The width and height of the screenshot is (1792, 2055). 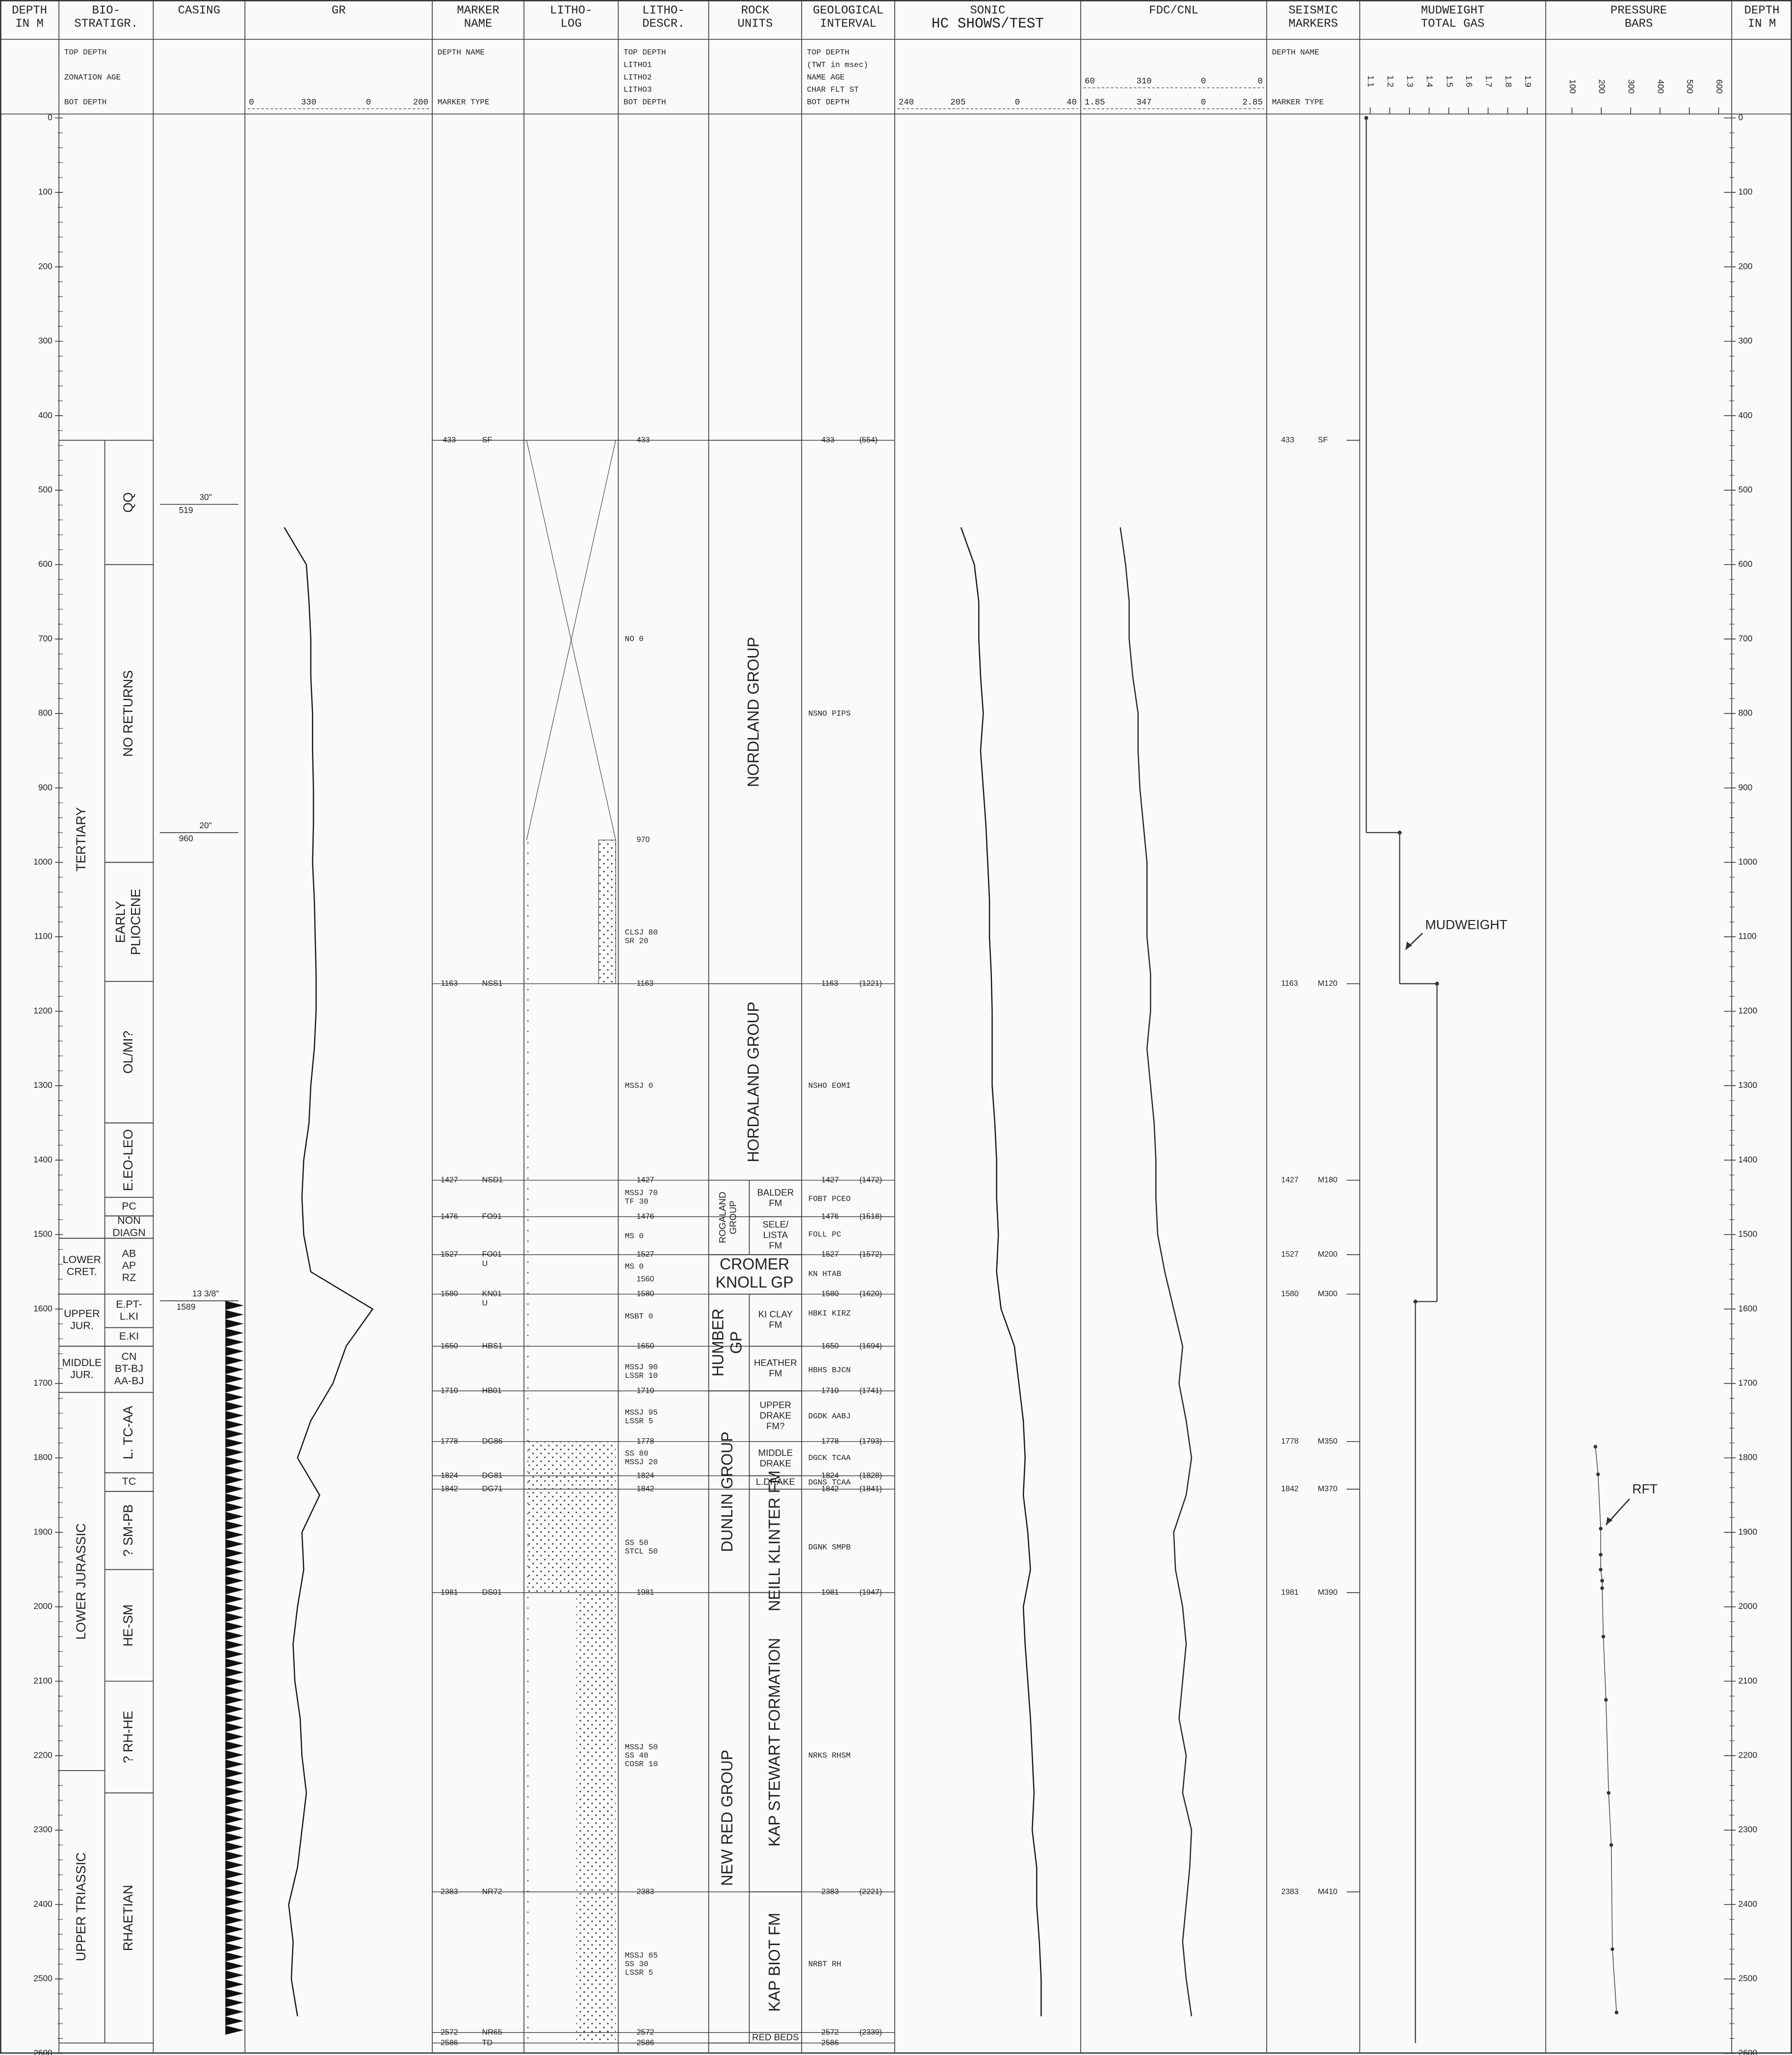 I want to click on seismic-name: M300, so click(x=1327, y=1294).